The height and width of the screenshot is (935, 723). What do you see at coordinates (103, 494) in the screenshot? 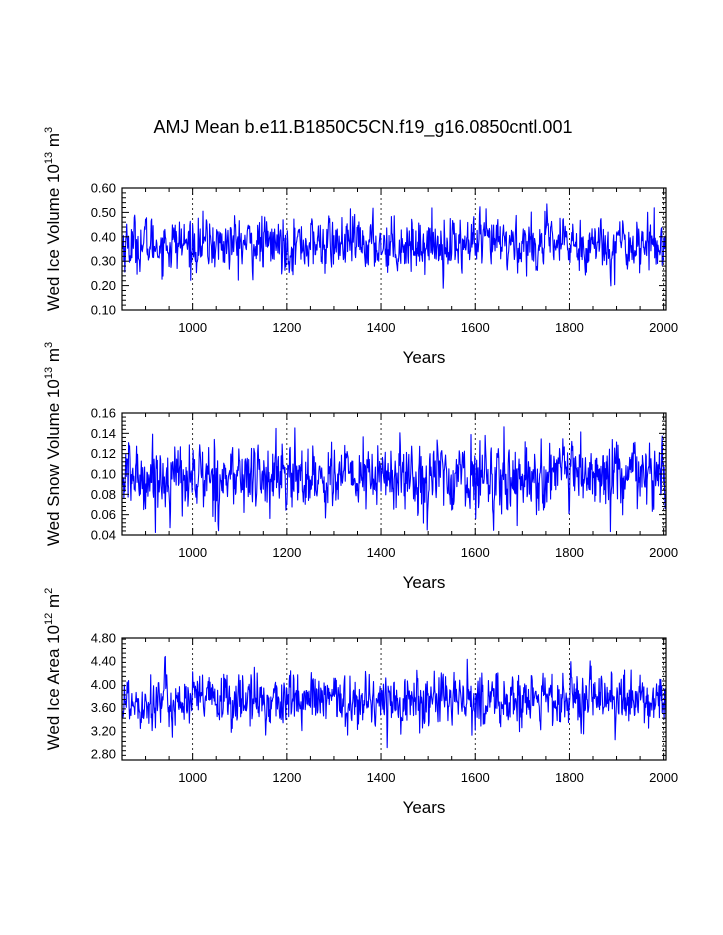
I see `y-tick-label-0.08: 0.08` at bounding box center [103, 494].